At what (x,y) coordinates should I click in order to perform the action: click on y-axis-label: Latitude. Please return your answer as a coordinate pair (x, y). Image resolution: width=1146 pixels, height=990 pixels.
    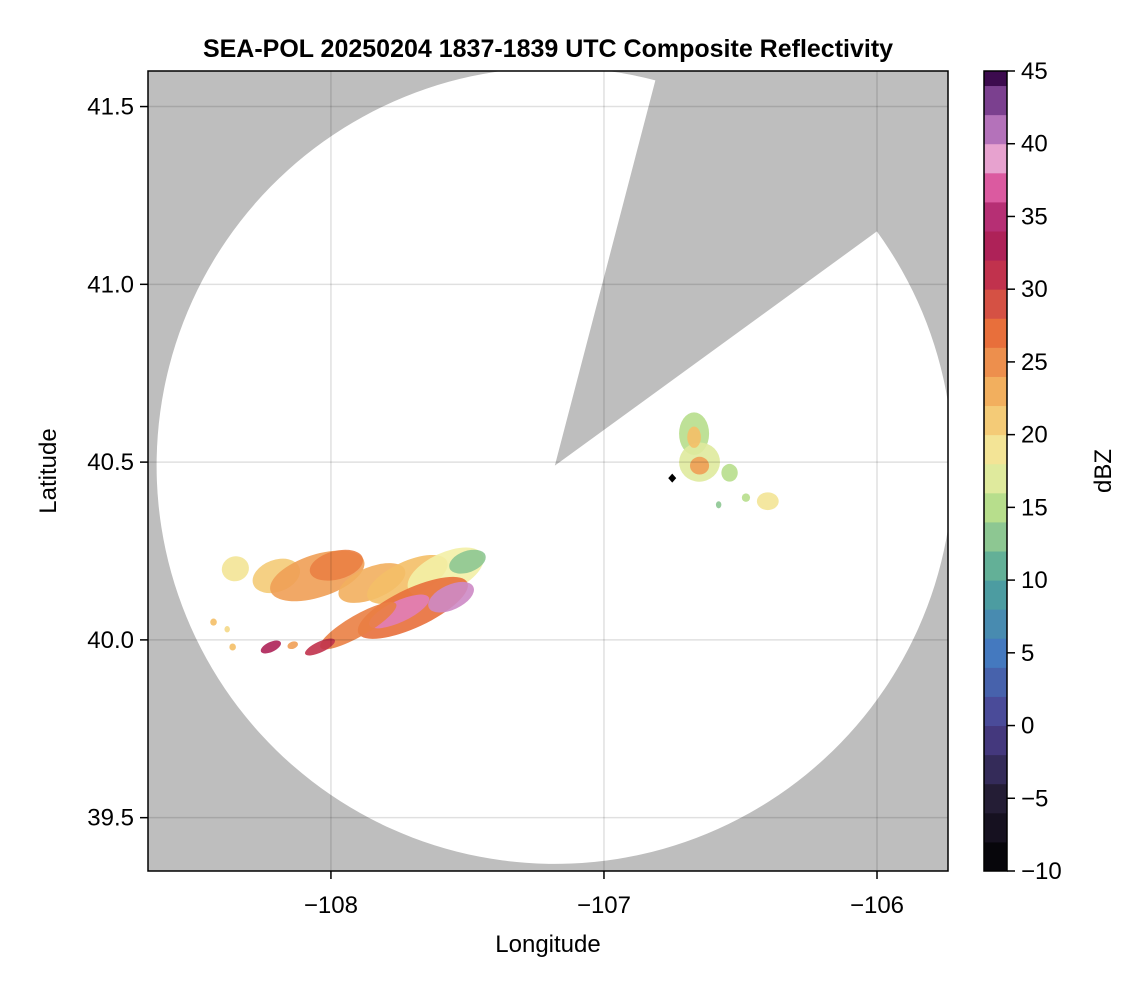
    Looking at the image, I should click on (48, 470).